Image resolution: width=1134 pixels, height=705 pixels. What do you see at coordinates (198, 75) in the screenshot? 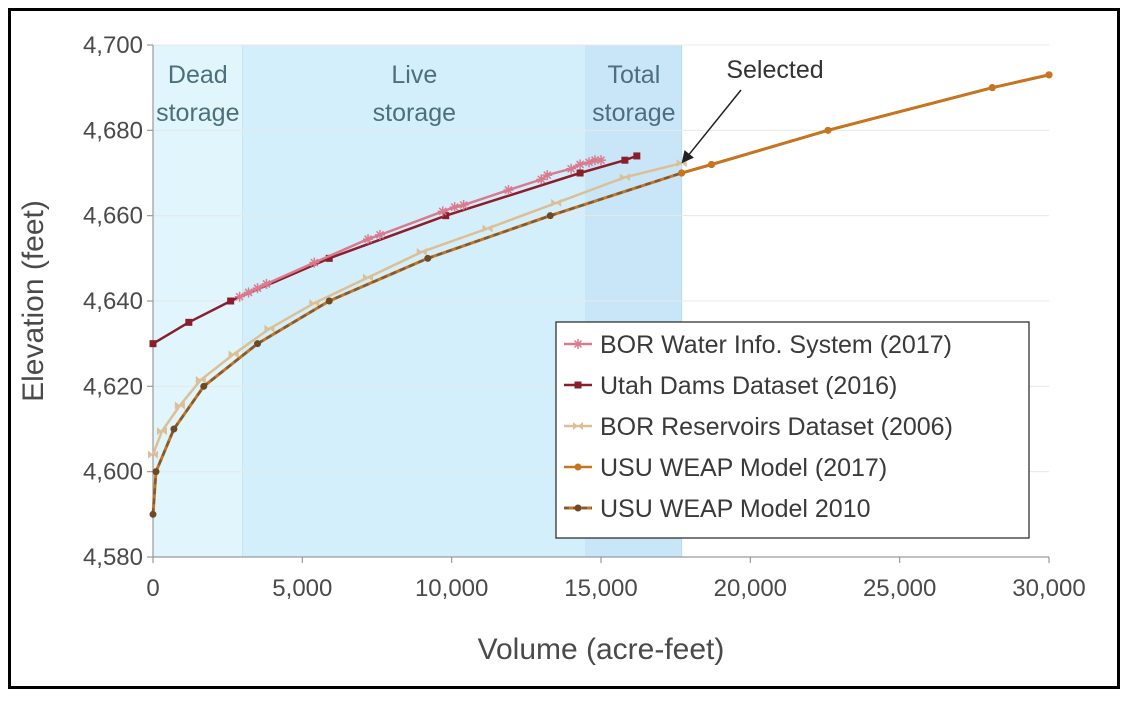
I see `region-label: Dead` at bounding box center [198, 75].